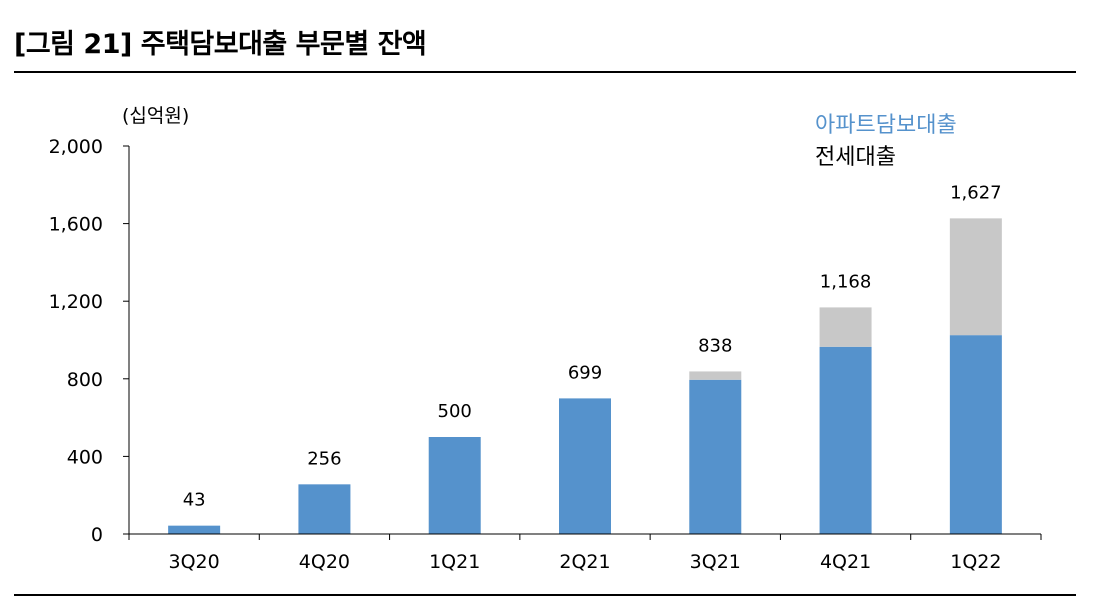  Describe the element at coordinates (976, 192) in the screenshot. I see `bar-total-label-1Q22: 1,627` at that location.